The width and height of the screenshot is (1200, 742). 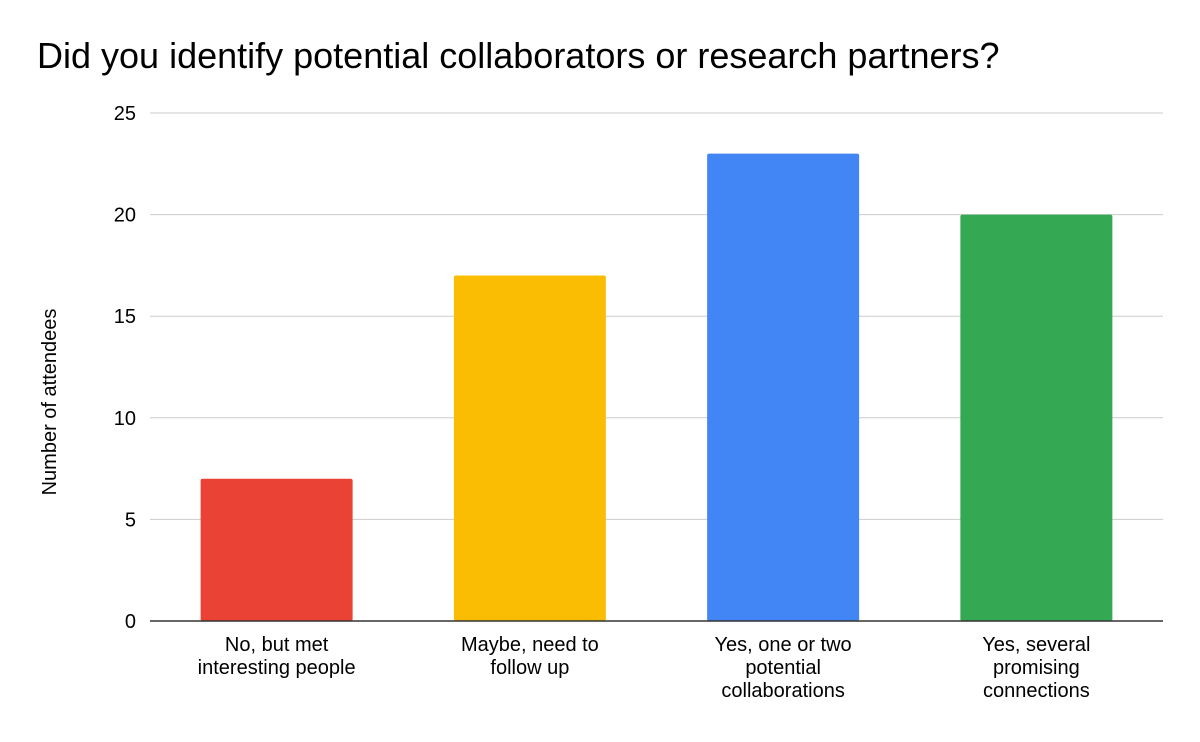 I want to click on x-category-label-2-line-2: collaborations, so click(x=782, y=691).